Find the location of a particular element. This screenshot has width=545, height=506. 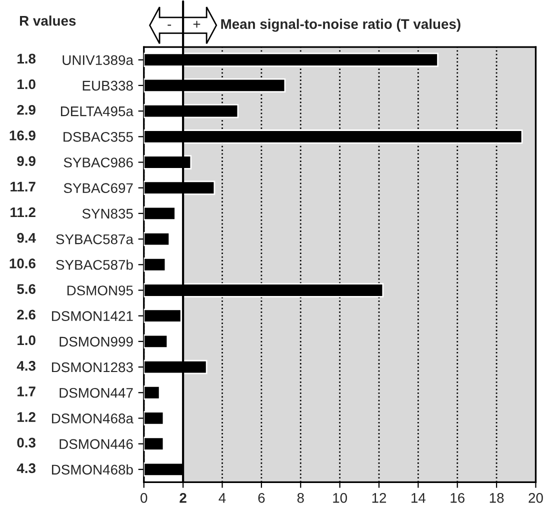

x-tick-label: 12 is located at coordinates (379, 498).